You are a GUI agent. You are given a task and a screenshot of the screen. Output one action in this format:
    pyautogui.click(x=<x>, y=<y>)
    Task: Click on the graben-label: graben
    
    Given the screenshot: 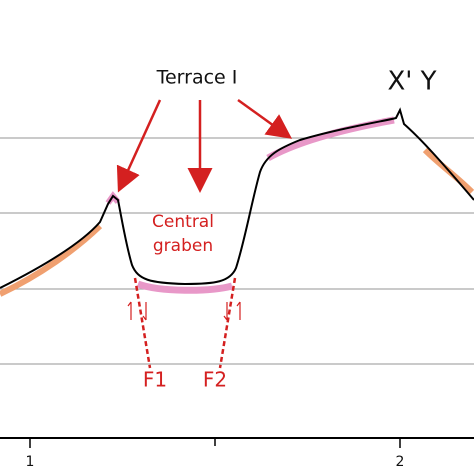 What is the action you would take?
    pyautogui.click(x=183, y=246)
    